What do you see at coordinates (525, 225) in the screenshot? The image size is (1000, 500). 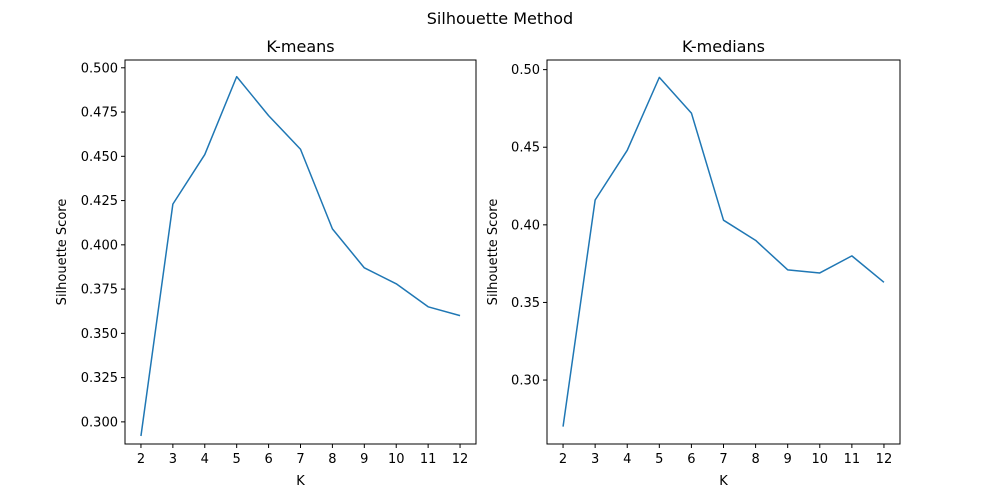 I see `y-tick-label: 0.40` at bounding box center [525, 225].